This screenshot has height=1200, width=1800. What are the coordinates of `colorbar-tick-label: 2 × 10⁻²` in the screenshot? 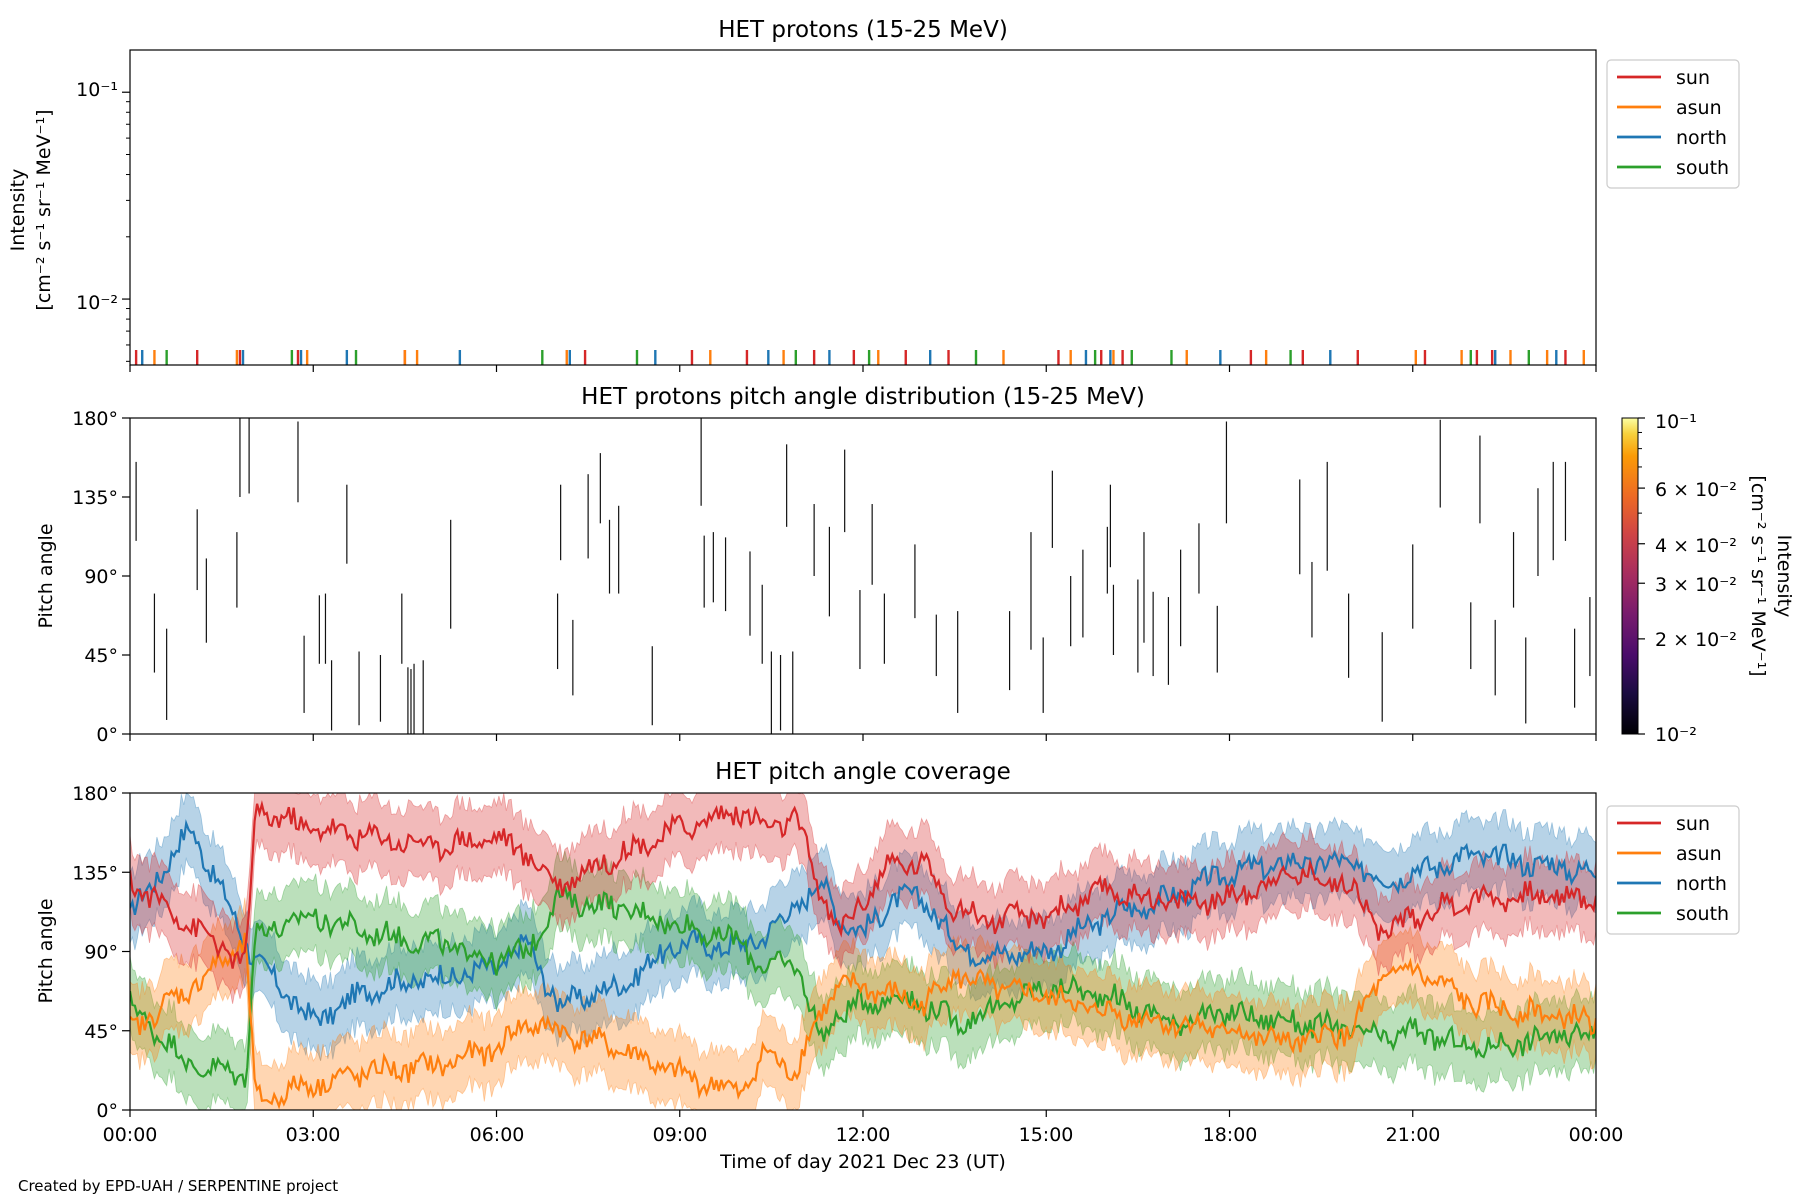 It's located at (1696, 640).